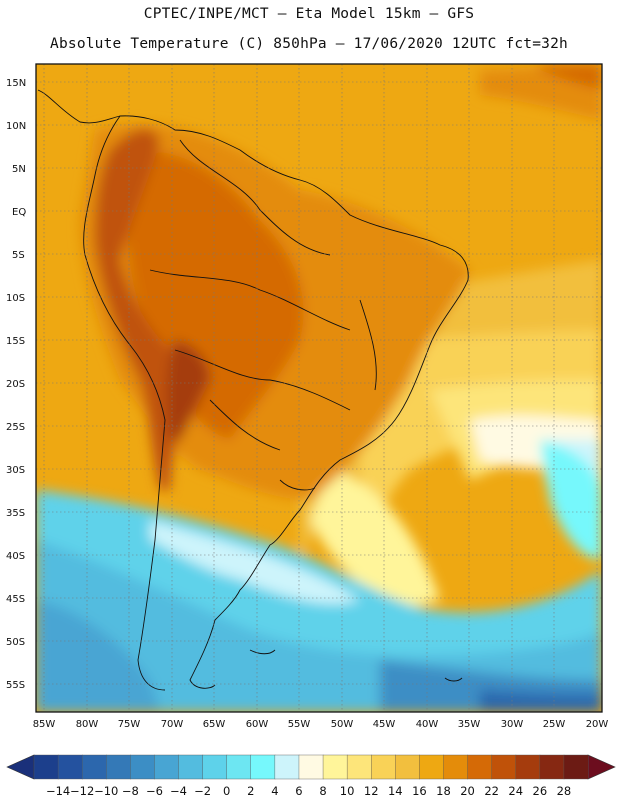 This screenshot has width=618, height=800. What do you see at coordinates (298, 791) in the screenshot?
I see `colorbar-label: 6` at bounding box center [298, 791].